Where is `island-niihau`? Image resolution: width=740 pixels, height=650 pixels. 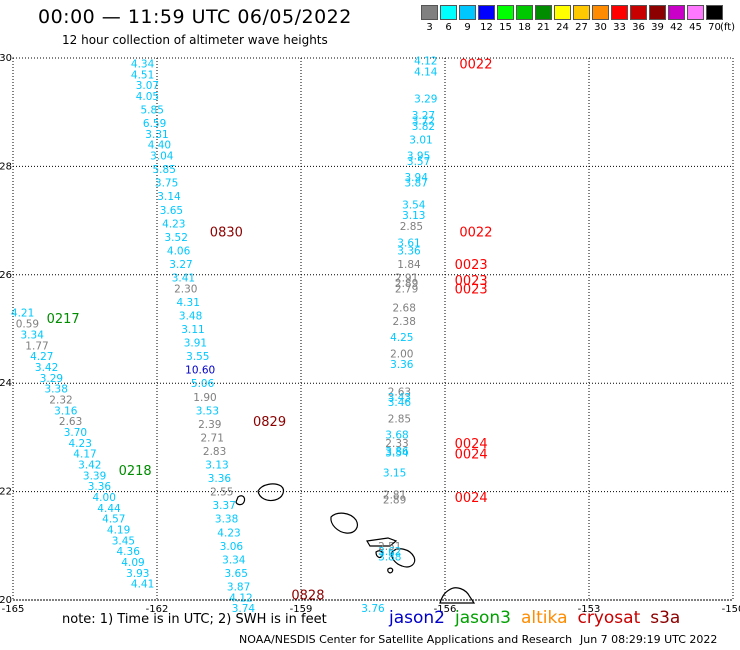
island-niihau is located at coordinates (240, 500).